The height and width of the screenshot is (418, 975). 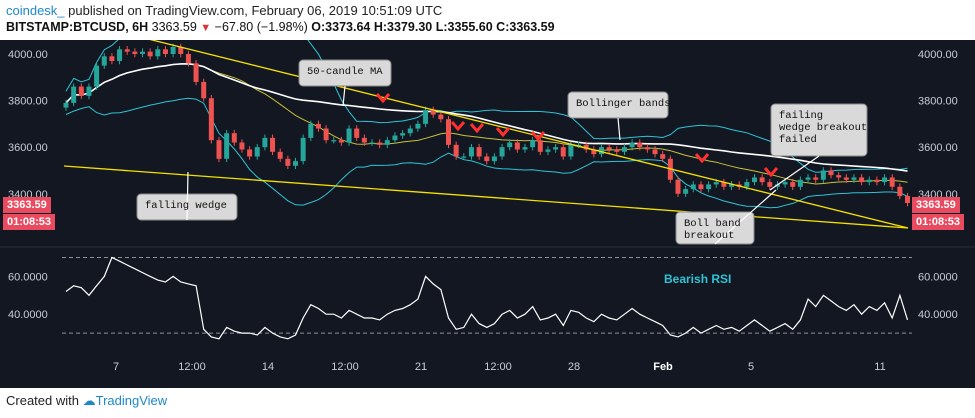 I want to click on falling-wedge-callout-pointer, so click(x=187, y=196).